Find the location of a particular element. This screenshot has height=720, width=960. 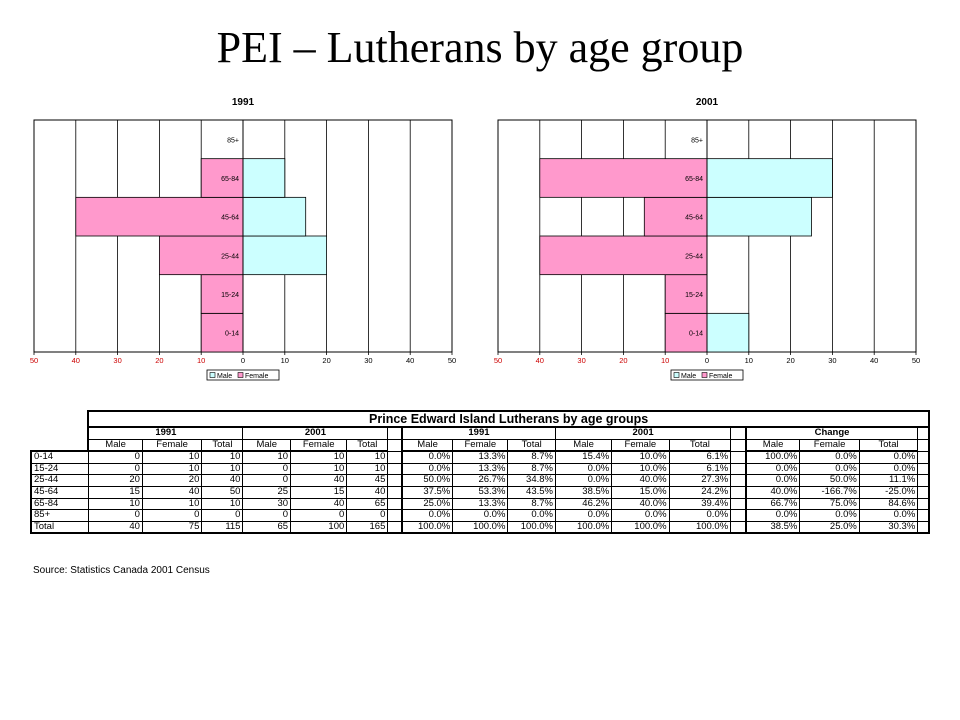

percent-value: 25.0% is located at coordinates (427, 504).